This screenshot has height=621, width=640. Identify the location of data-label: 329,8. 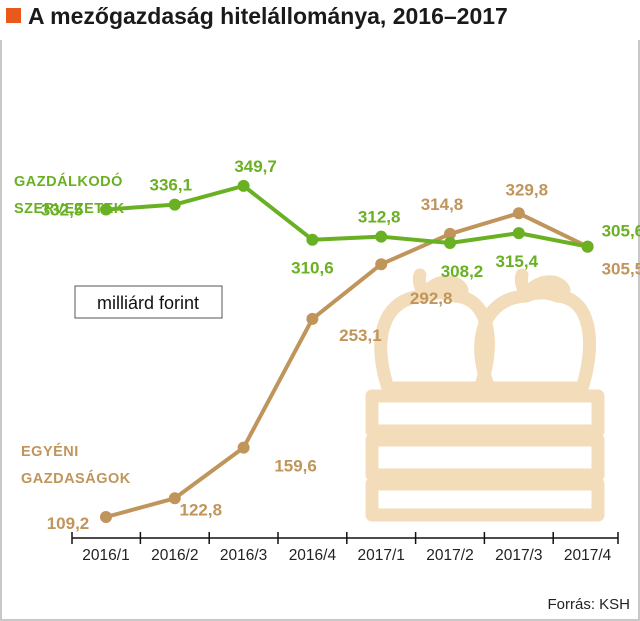
(527, 189).